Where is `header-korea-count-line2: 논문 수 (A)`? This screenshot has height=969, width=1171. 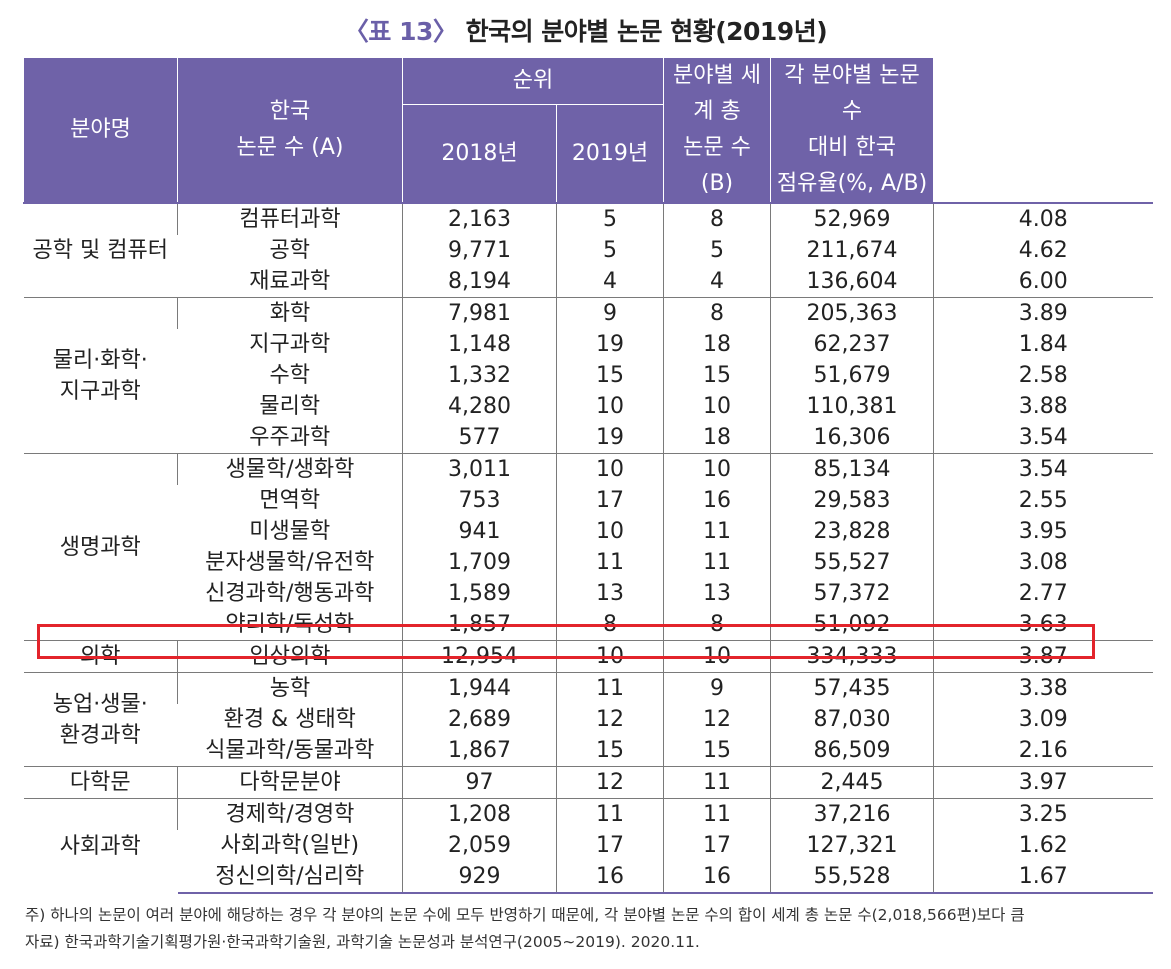 header-korea-count-line2: 논문 수 (A) is located at coordinates (290, 147).